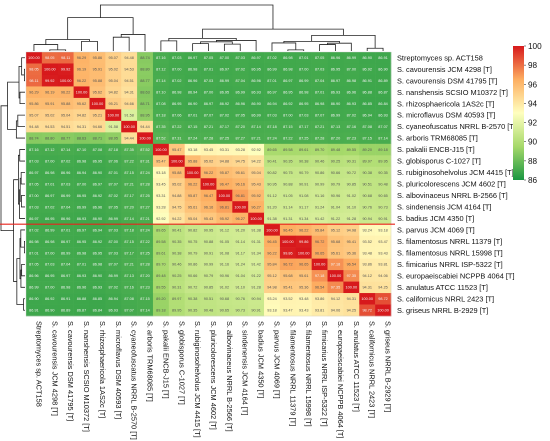  What do you see at coordinates (209, 265) in the screenshot?
I see `cell-value-label: 90.99` at bounding box center [209, 265].